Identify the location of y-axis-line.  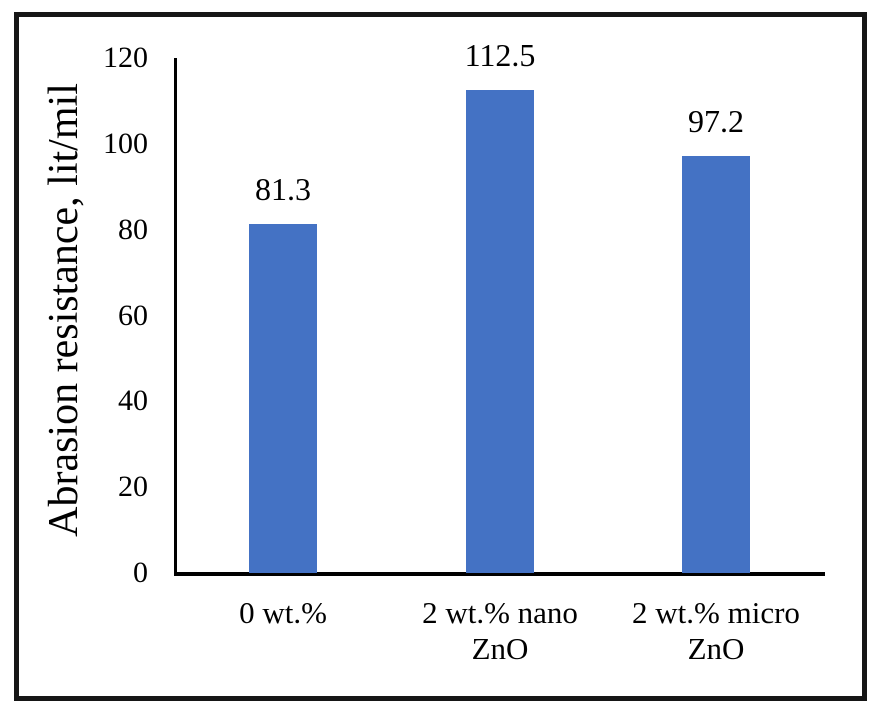
(175, 316).